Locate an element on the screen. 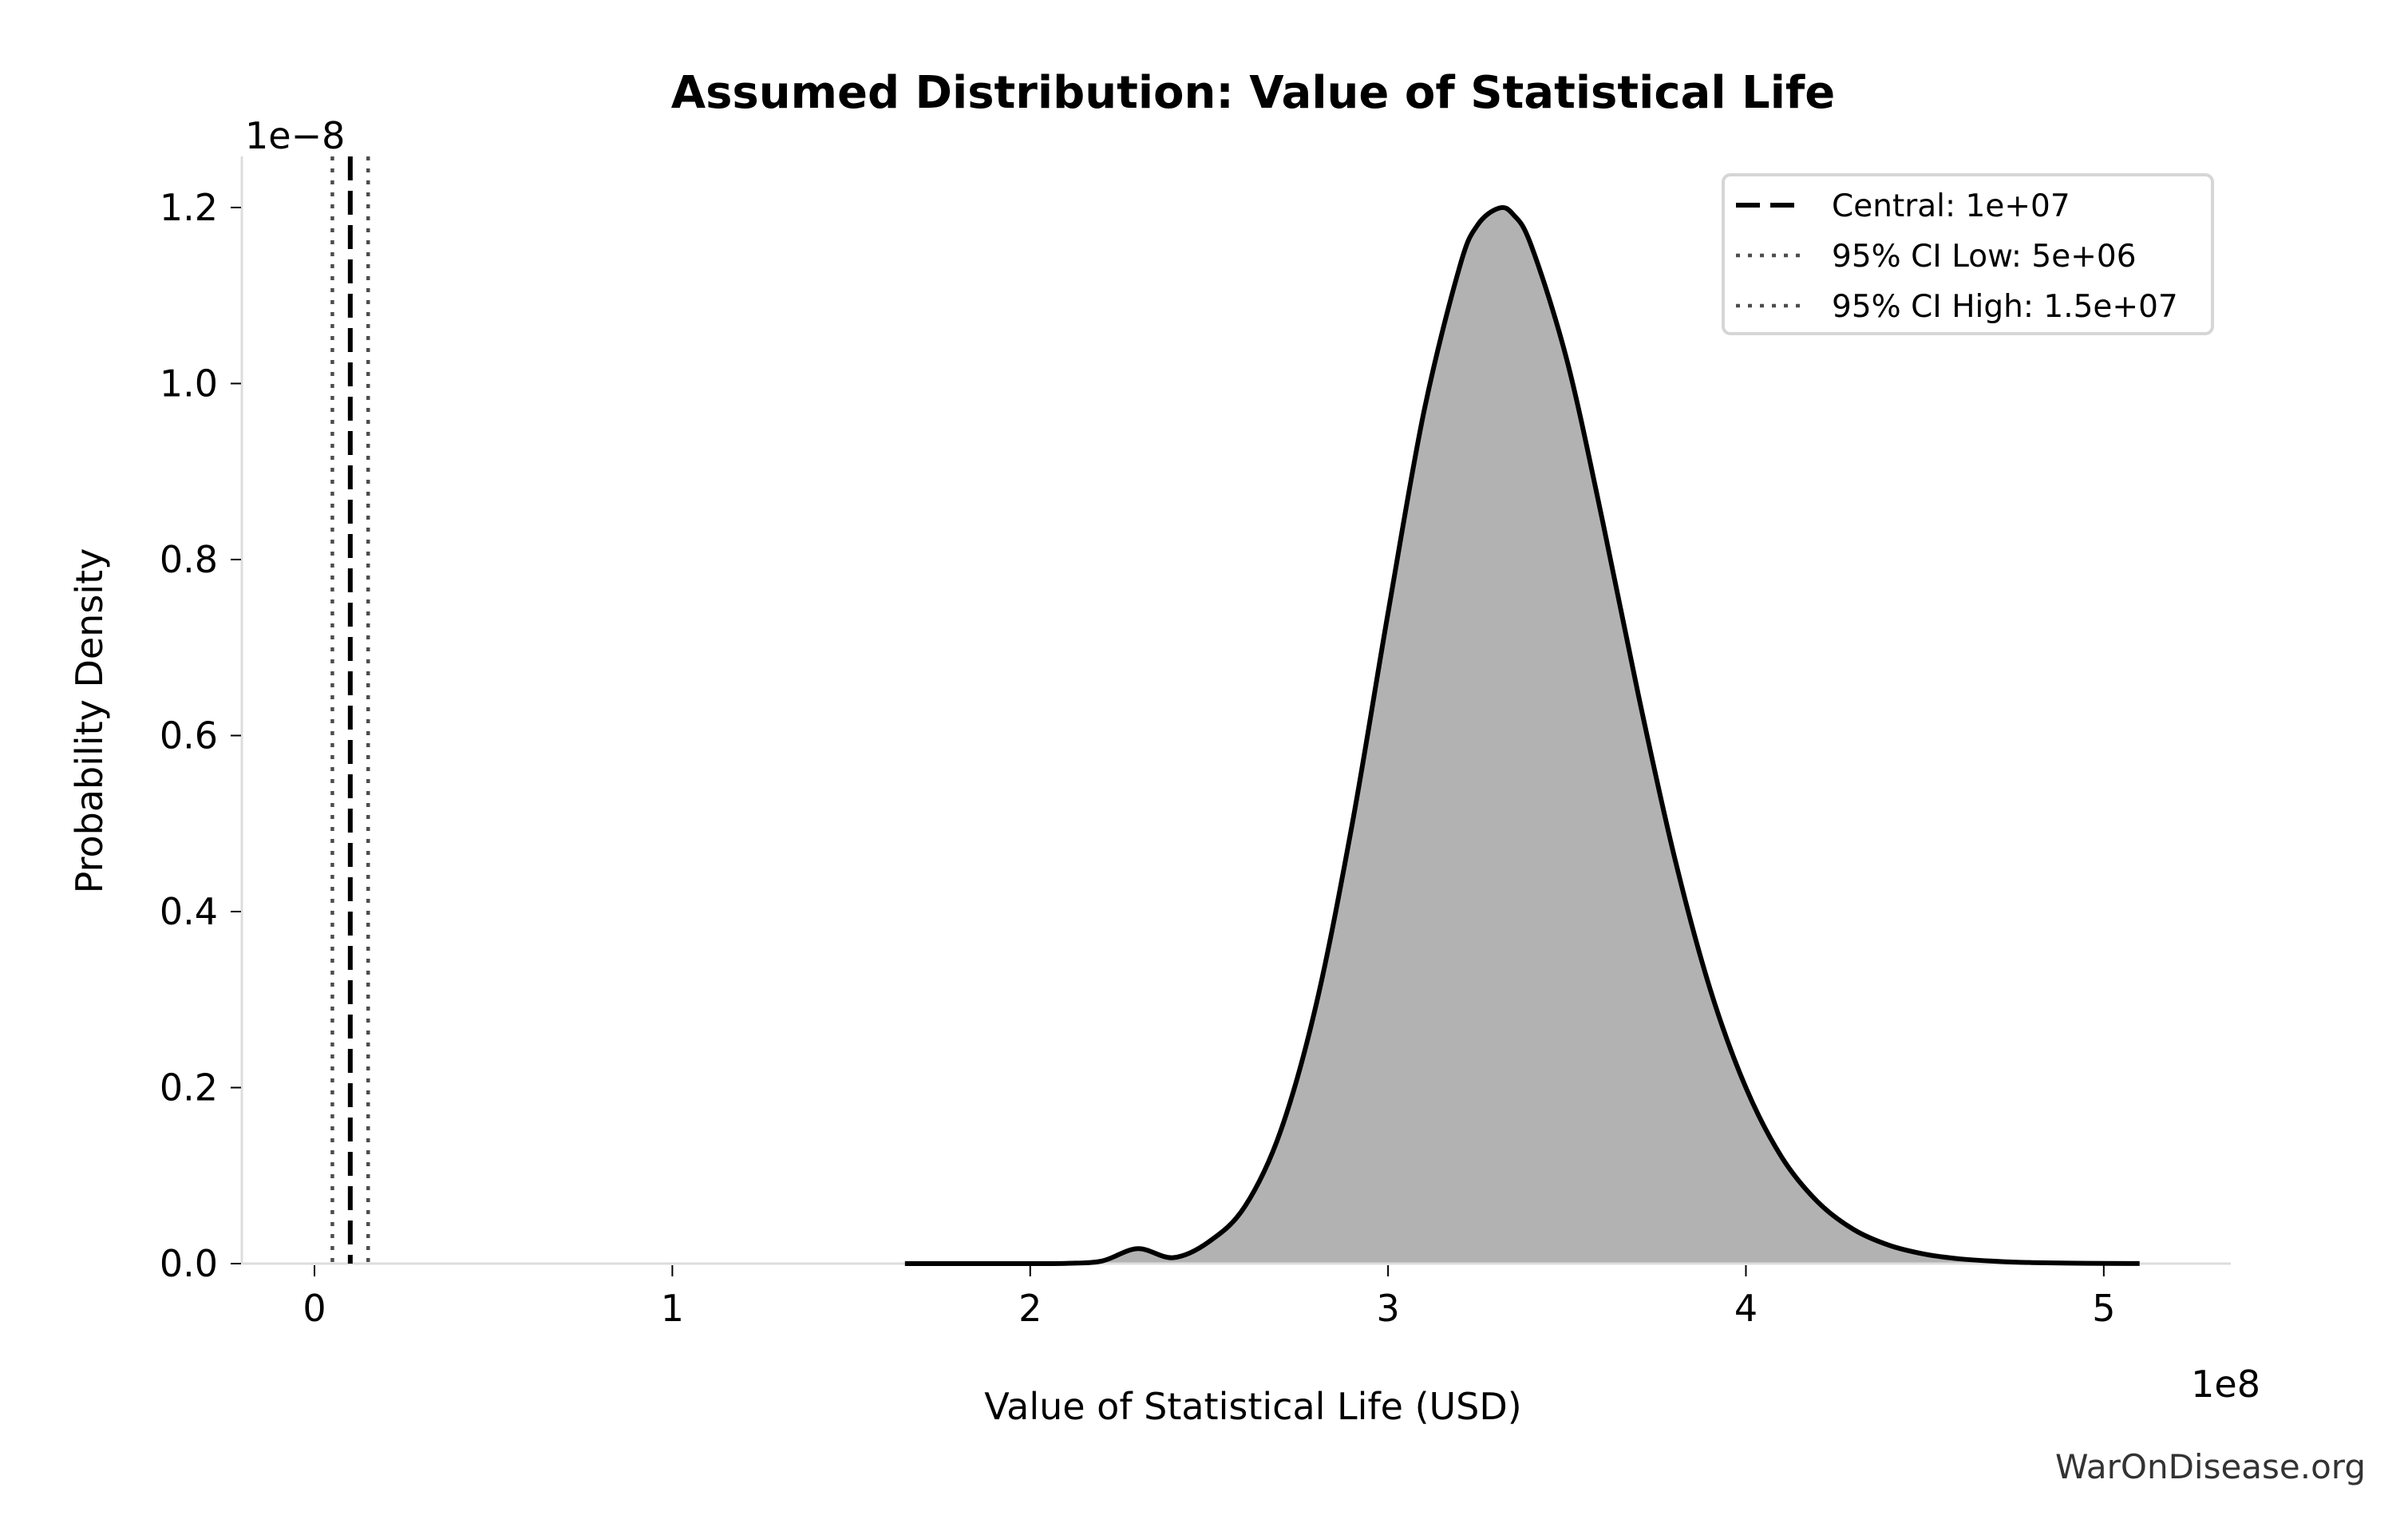 The height and width of the screenshot is (1539, 2408). y-axis-ticks: 0.0 0.2 0.4 0.6 0.8 1.0 1.2 is located at coordinates (200, 735).